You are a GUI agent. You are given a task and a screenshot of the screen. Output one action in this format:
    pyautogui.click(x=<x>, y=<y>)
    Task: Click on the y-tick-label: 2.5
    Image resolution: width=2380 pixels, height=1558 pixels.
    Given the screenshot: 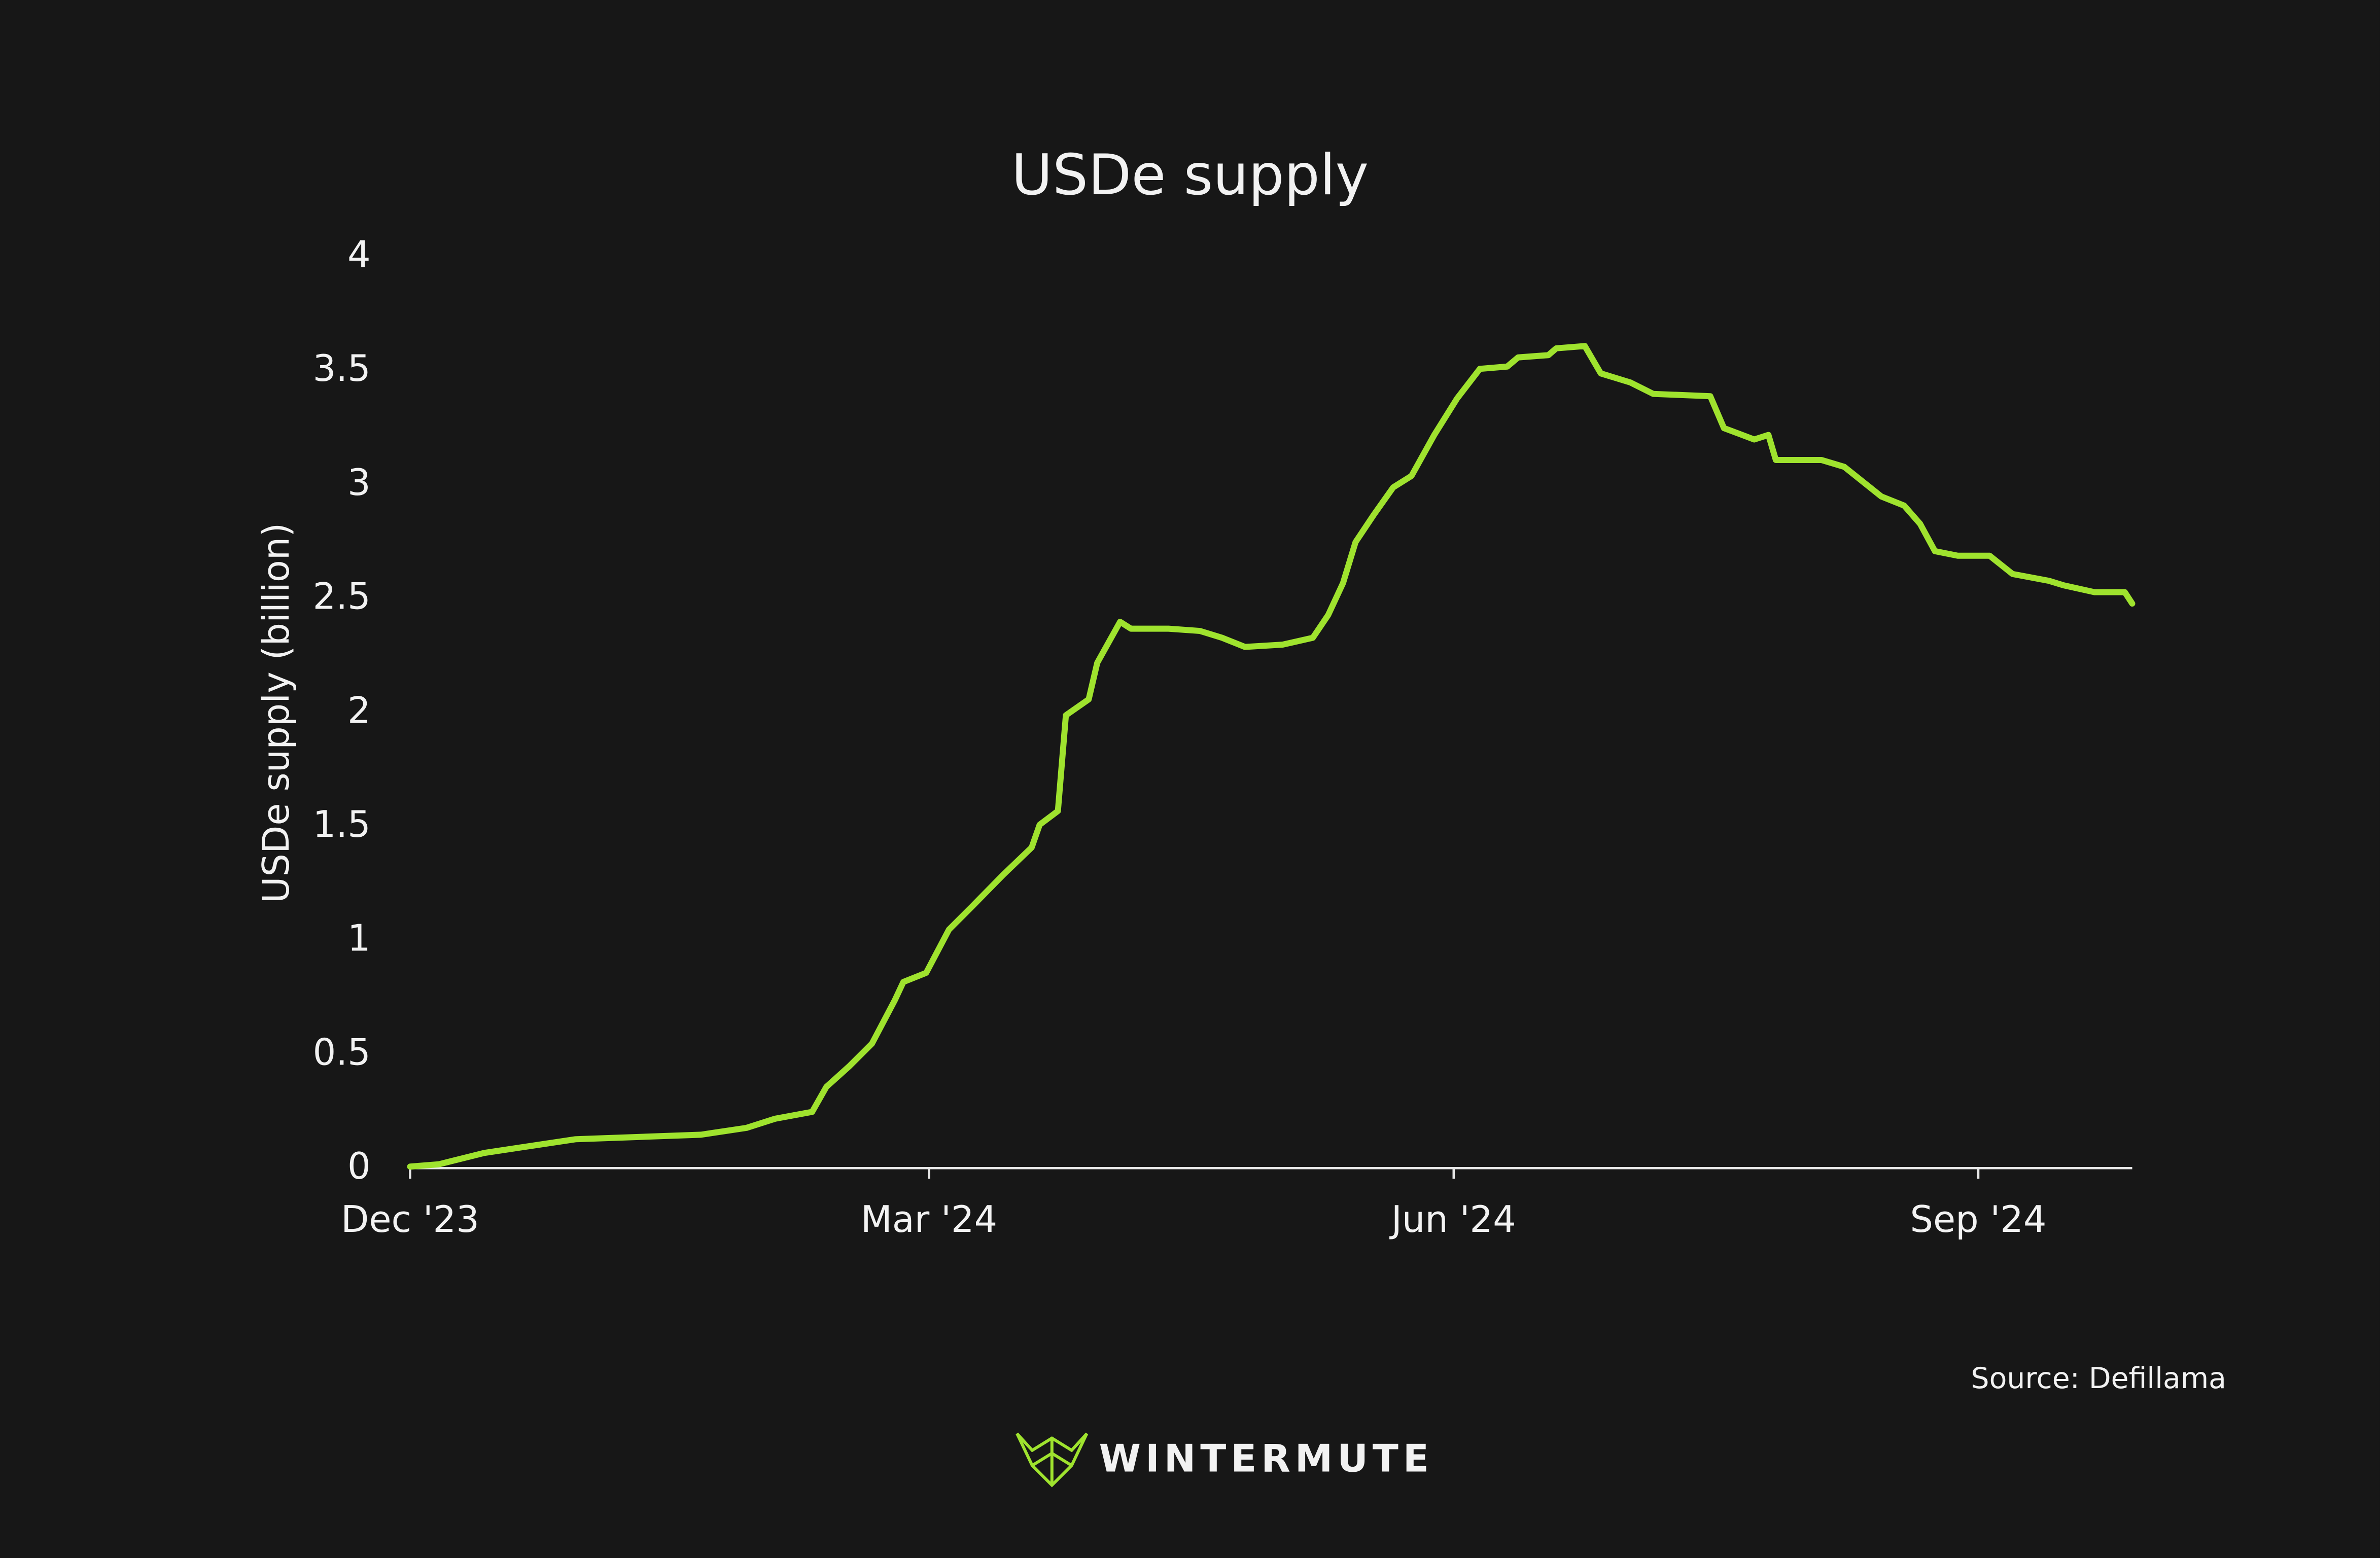 What is the action you would take?
    pyautogui.click(x=342, y=596)
    